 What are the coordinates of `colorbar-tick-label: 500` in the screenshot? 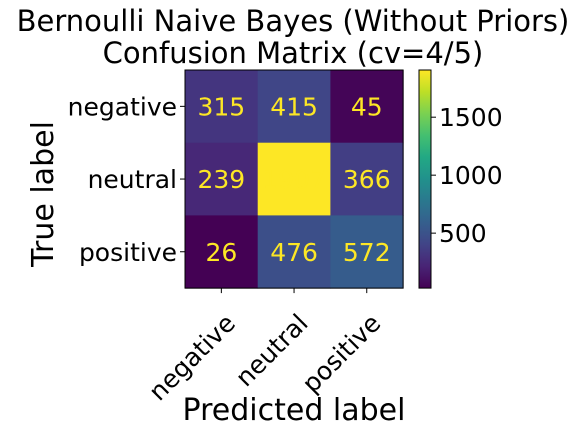 It's located at (463, 233).